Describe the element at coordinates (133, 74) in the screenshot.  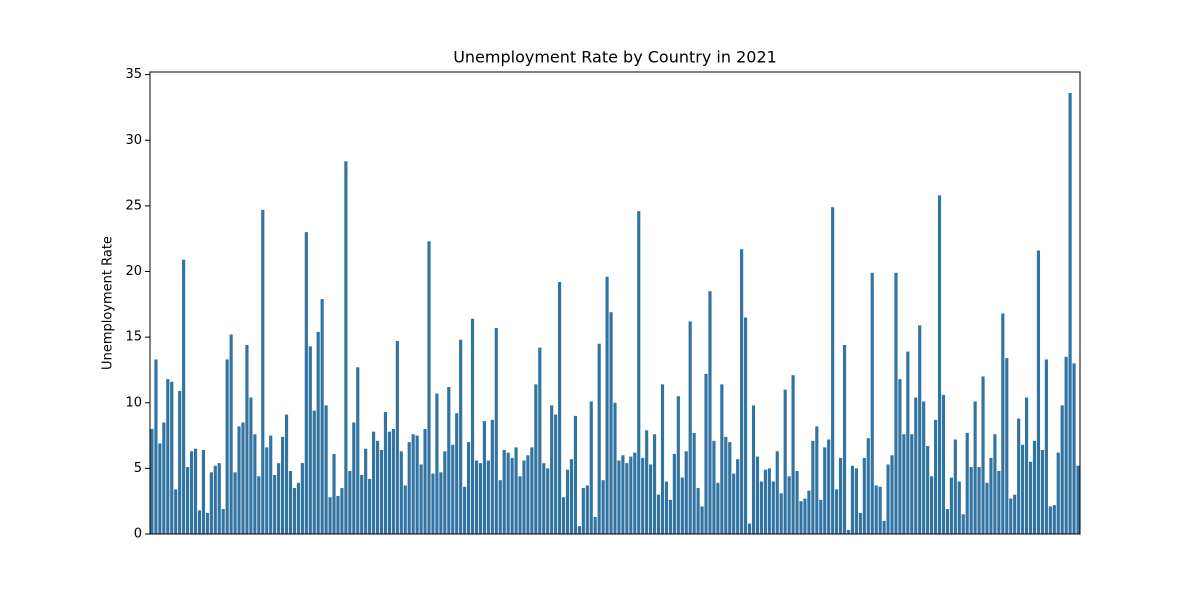
I see `y-tick-label: 35` at that location.